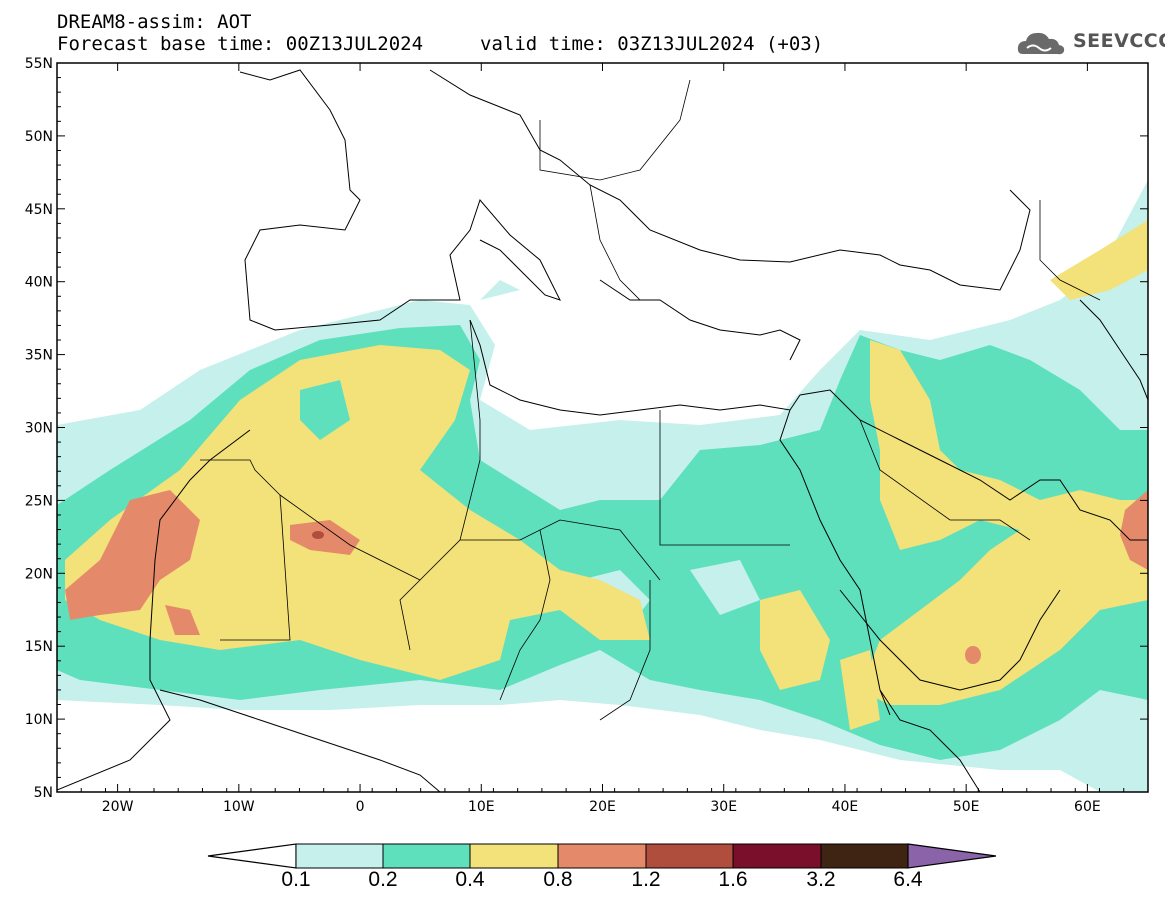  Describe the element at coordinates (360, 807) in the screenshot. I see `lon-label: 0` at that location.